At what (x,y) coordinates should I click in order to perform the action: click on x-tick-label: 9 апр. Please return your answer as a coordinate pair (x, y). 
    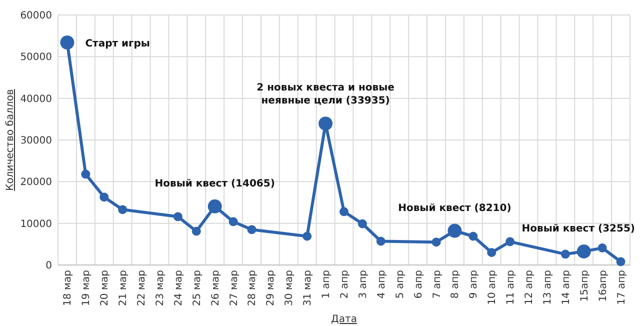
    Looking at the image, I should click on (474, 284).